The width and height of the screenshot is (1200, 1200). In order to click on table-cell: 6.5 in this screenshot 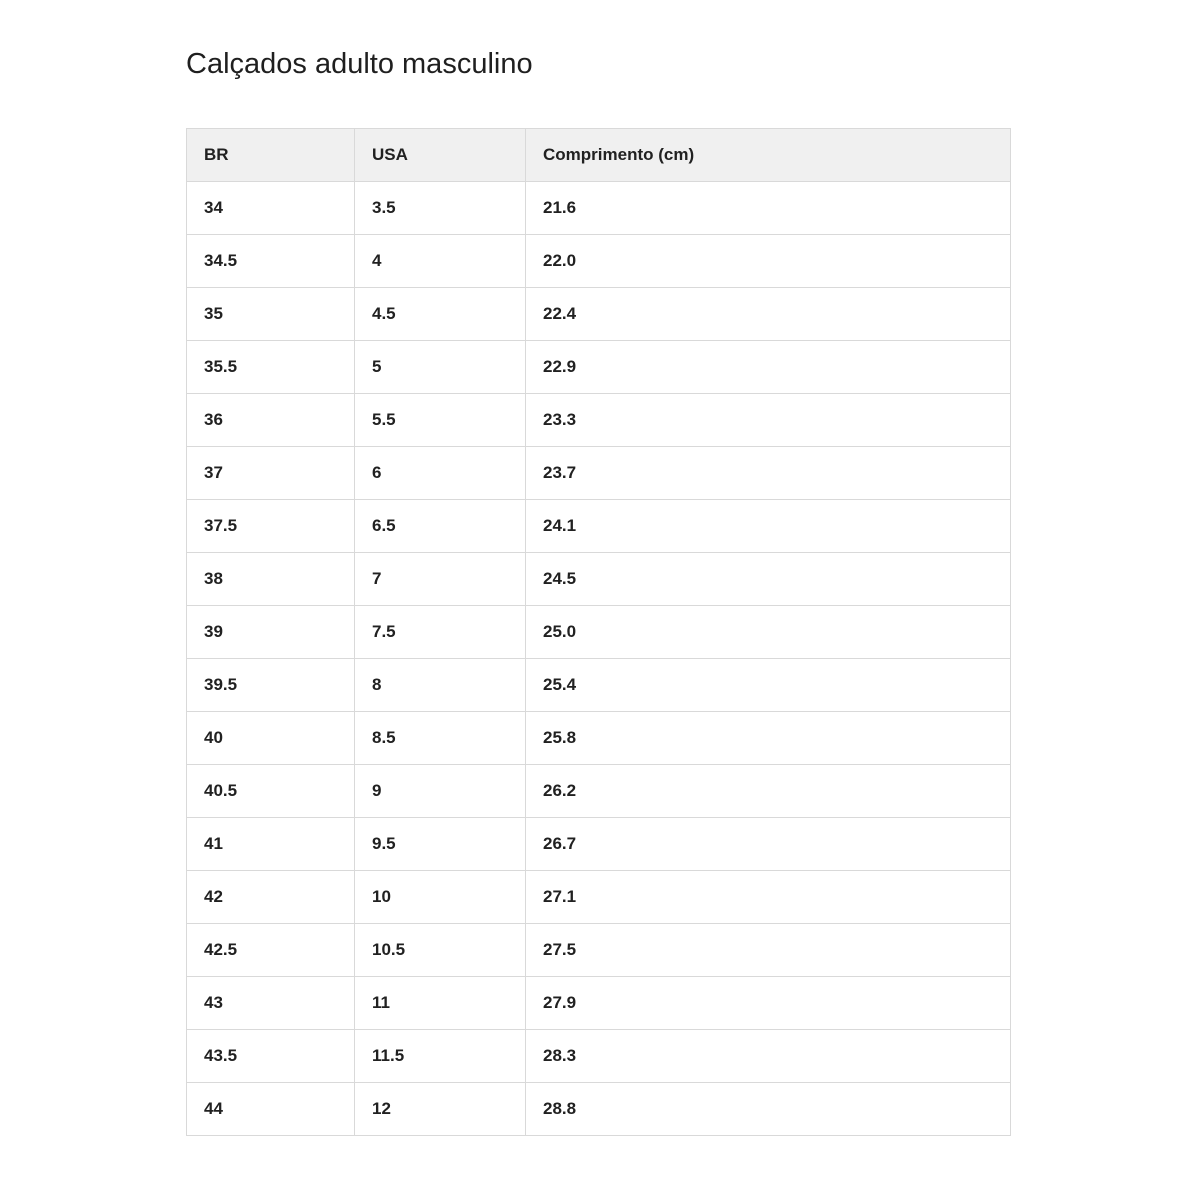, I will do `click(440, 526)`.